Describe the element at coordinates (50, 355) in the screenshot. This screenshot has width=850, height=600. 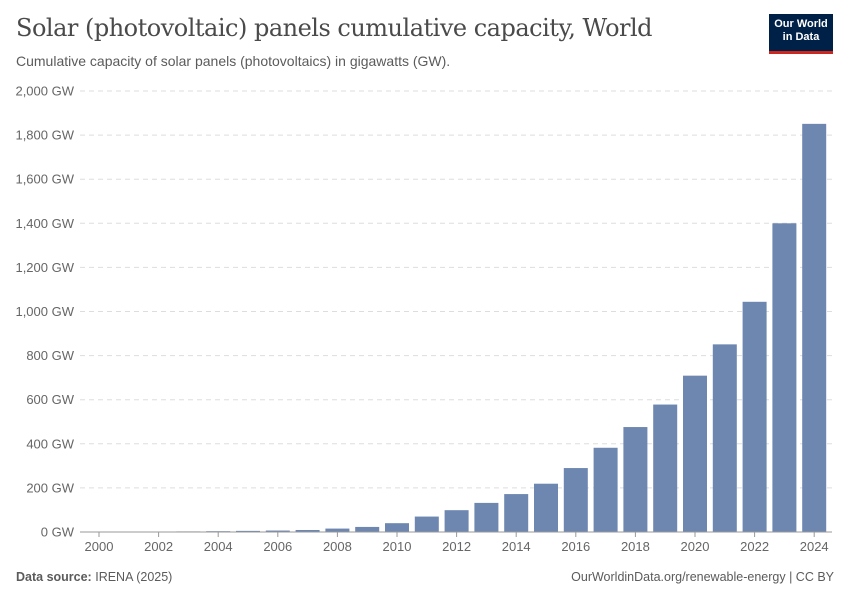
I see `y-tick-label: 800 GW` at that location.